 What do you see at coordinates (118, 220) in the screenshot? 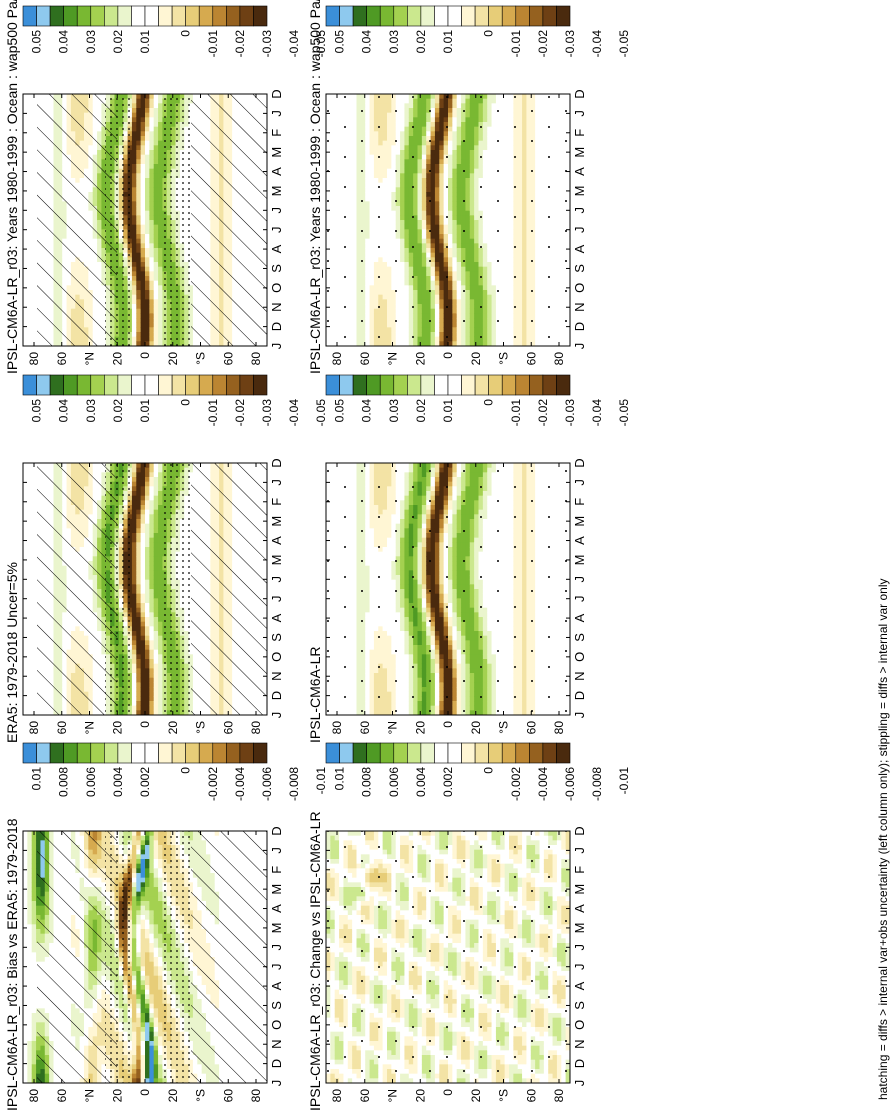
I see `stippling-overlay` at bounding box center [118, 220].